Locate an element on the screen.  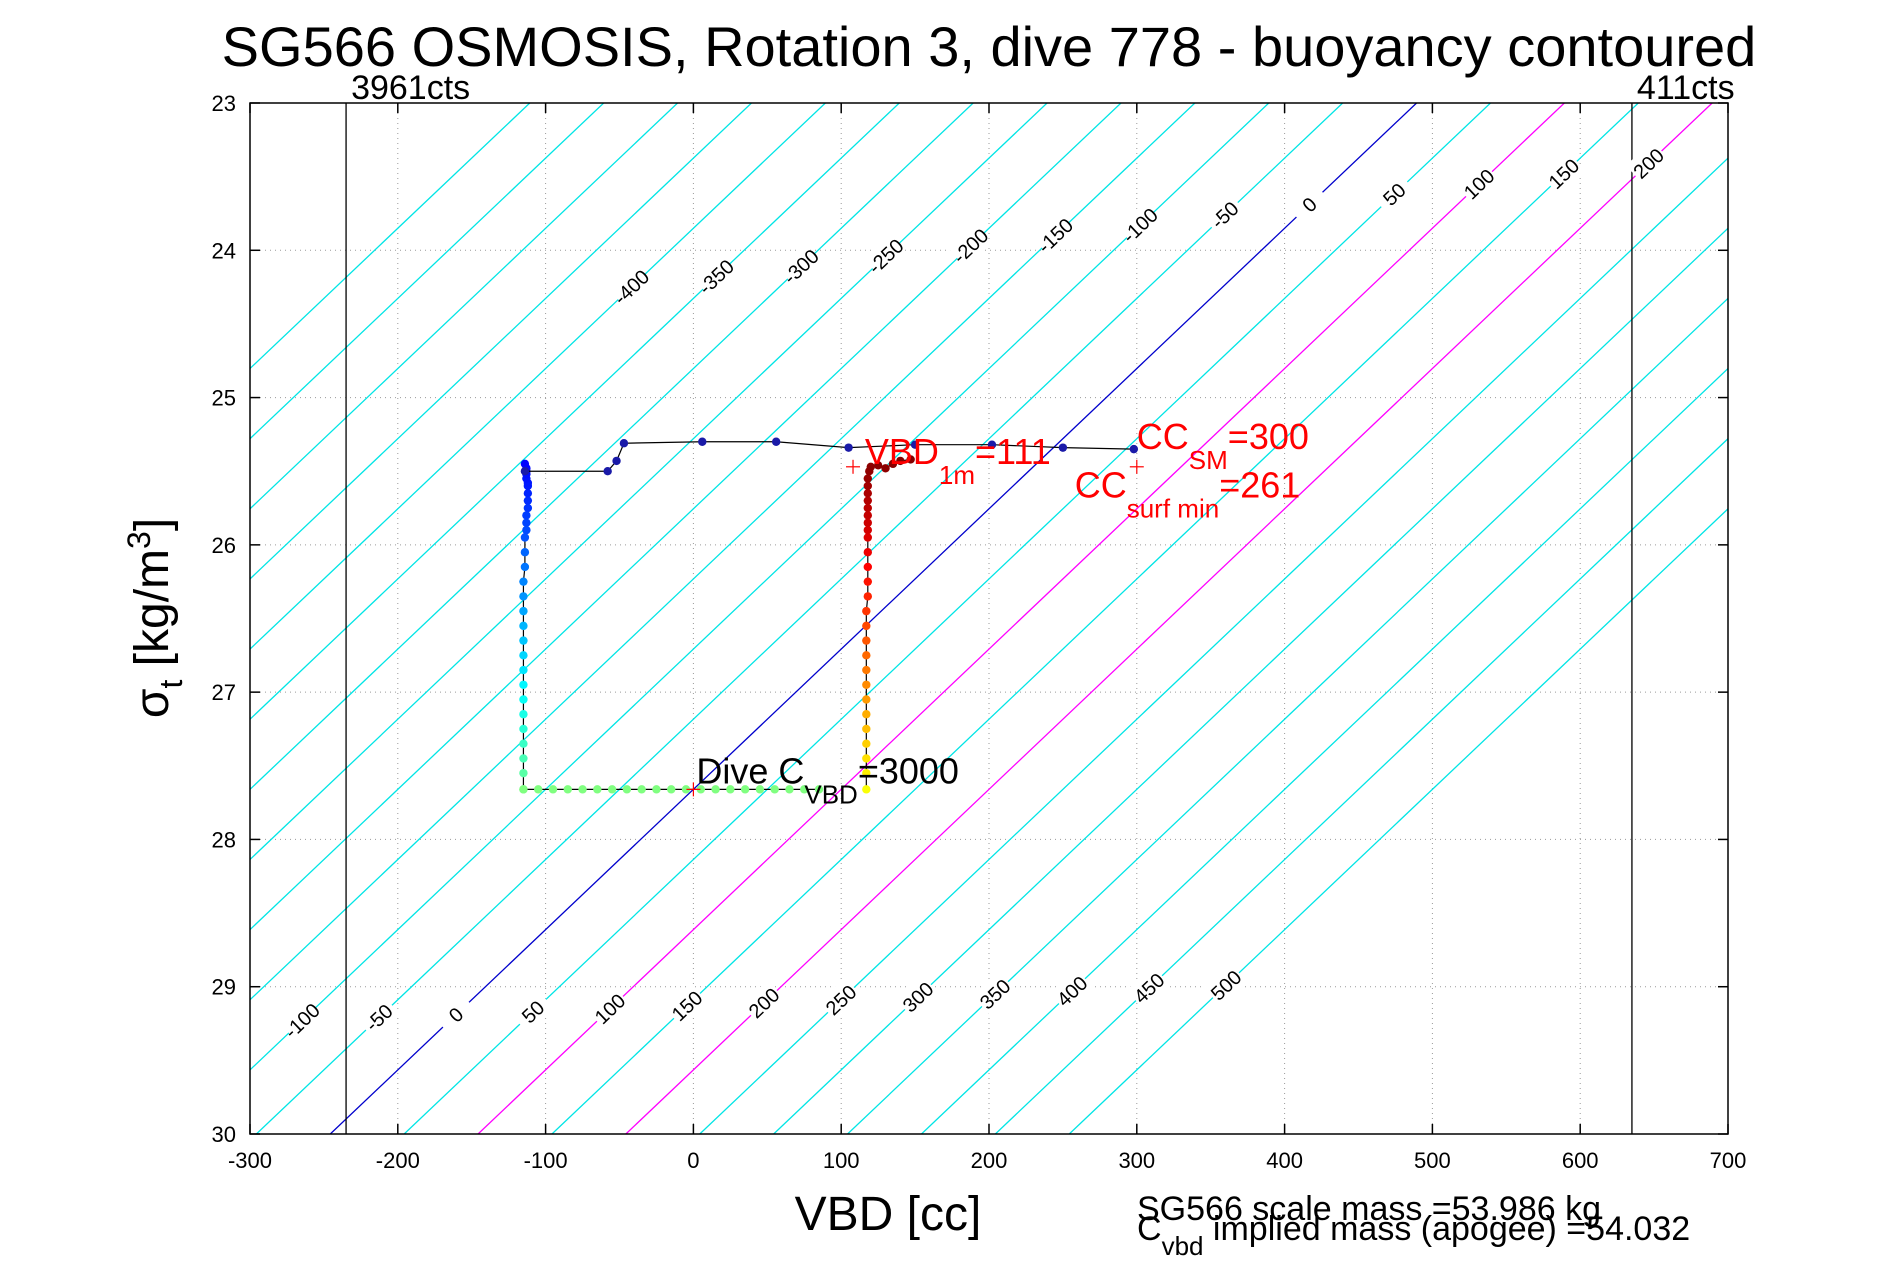
y-axis-label-sup: 3 is located at coordinates (139, 540).